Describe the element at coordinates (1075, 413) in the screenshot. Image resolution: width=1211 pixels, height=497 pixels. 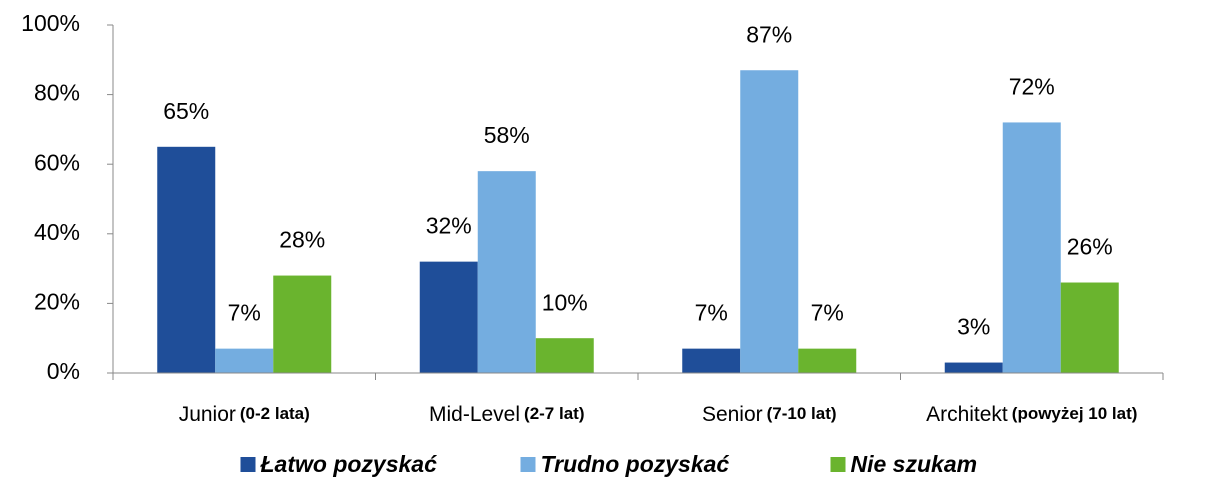
I see `category-note: (powyżej 10 lat)` at that location.